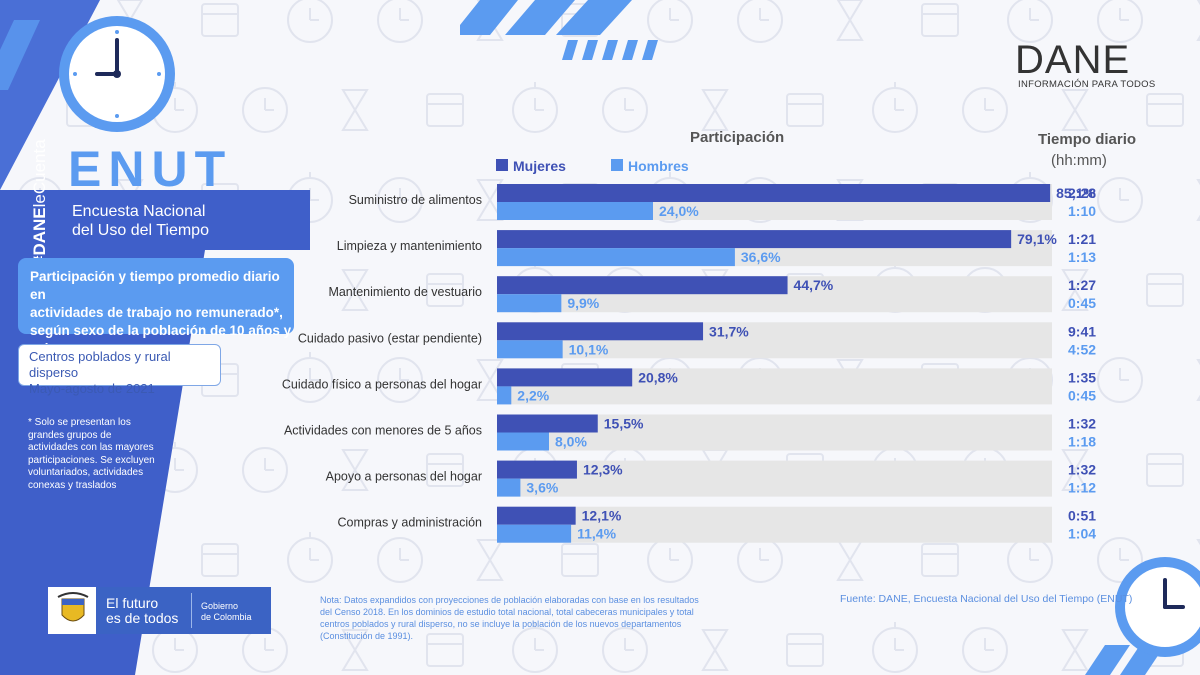 This screenshot has width=1200, height=675. Describe the element at coordinates (1079, 160) in the screenshot. I see `daily-time-unit: (hh:mm)` at that location.